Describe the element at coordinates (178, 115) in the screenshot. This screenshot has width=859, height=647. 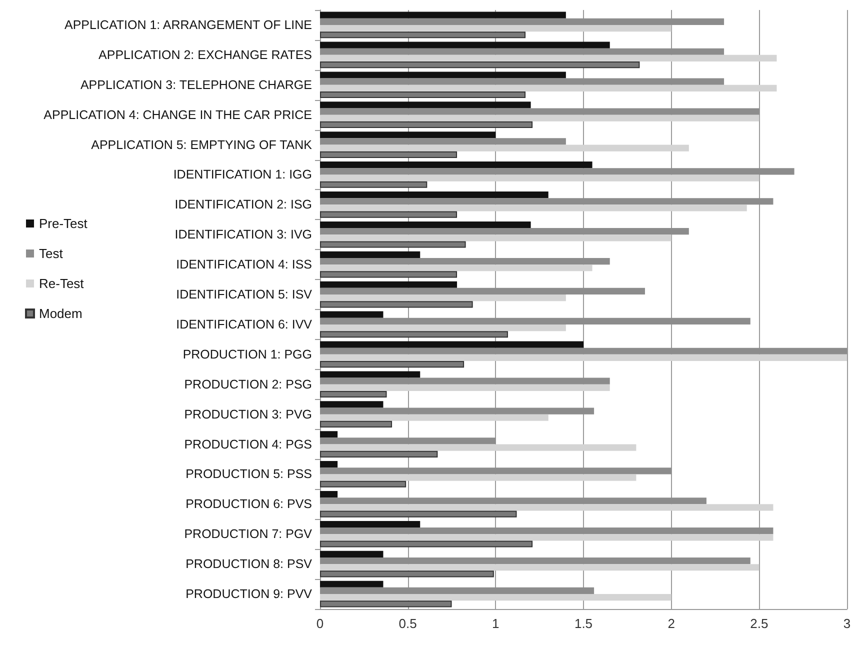
I see `y-tick-label: APPLICATION 4: CHANGE IN THE CAR PRICE` at that location.